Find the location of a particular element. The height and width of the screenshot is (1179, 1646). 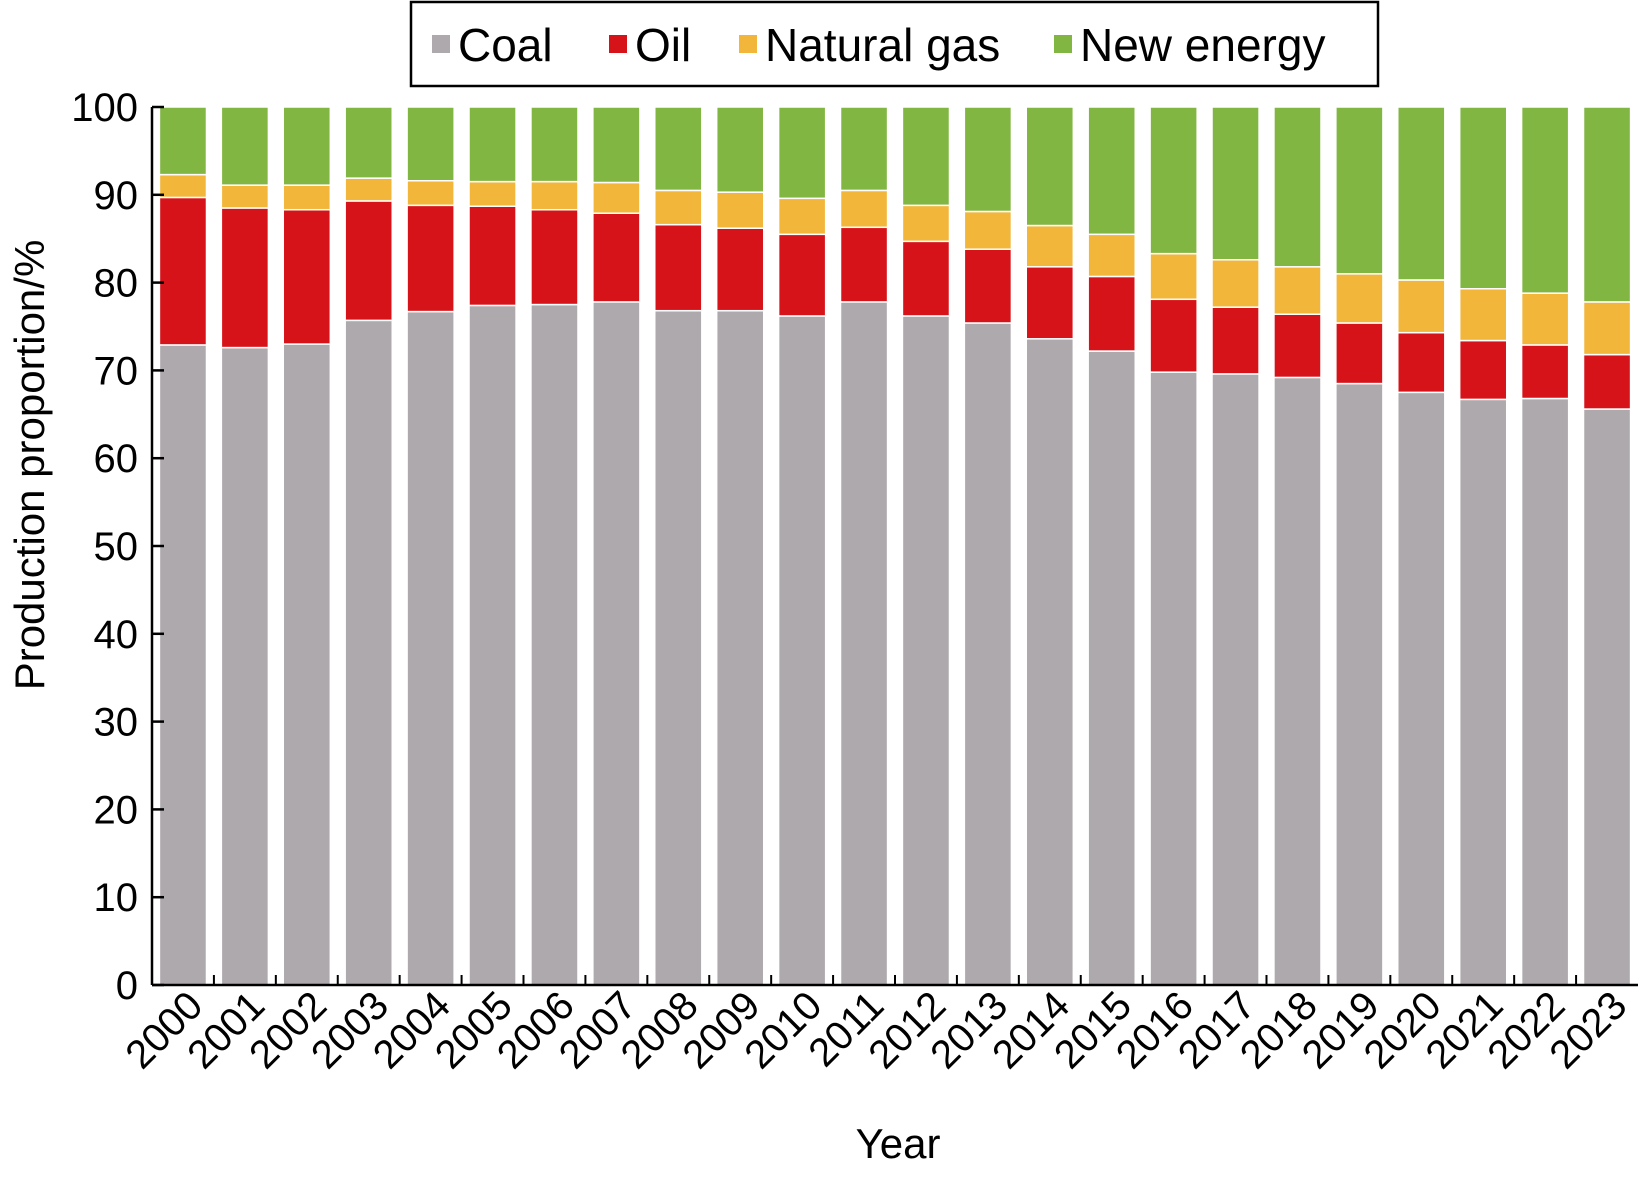

bar-new-energy-2005 is located at coordinates (492, 144).